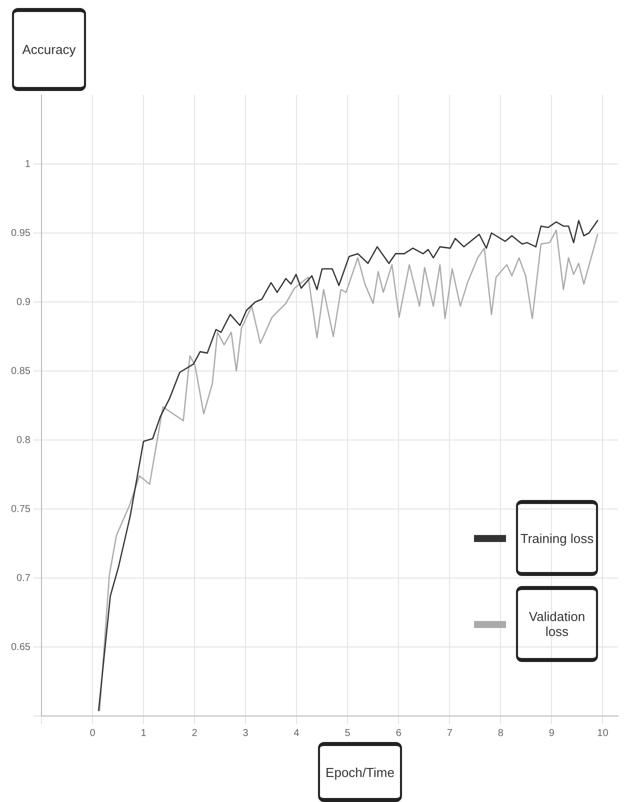 The height and width of the screenshot is (802, 628). What do you see at coordinates (399, 733) in the screenshot?
I see `x-tick-label: 6` at bounding box center [399, 733].